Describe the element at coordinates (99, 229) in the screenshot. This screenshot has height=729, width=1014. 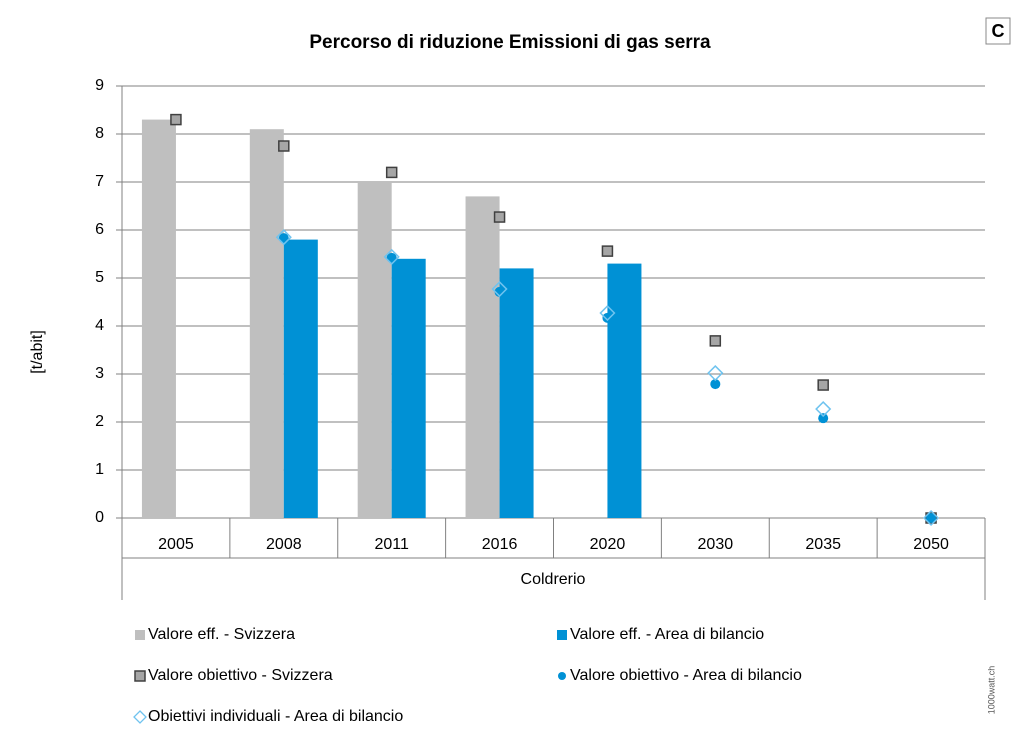
I see `y-tick-label: 6` at that location.